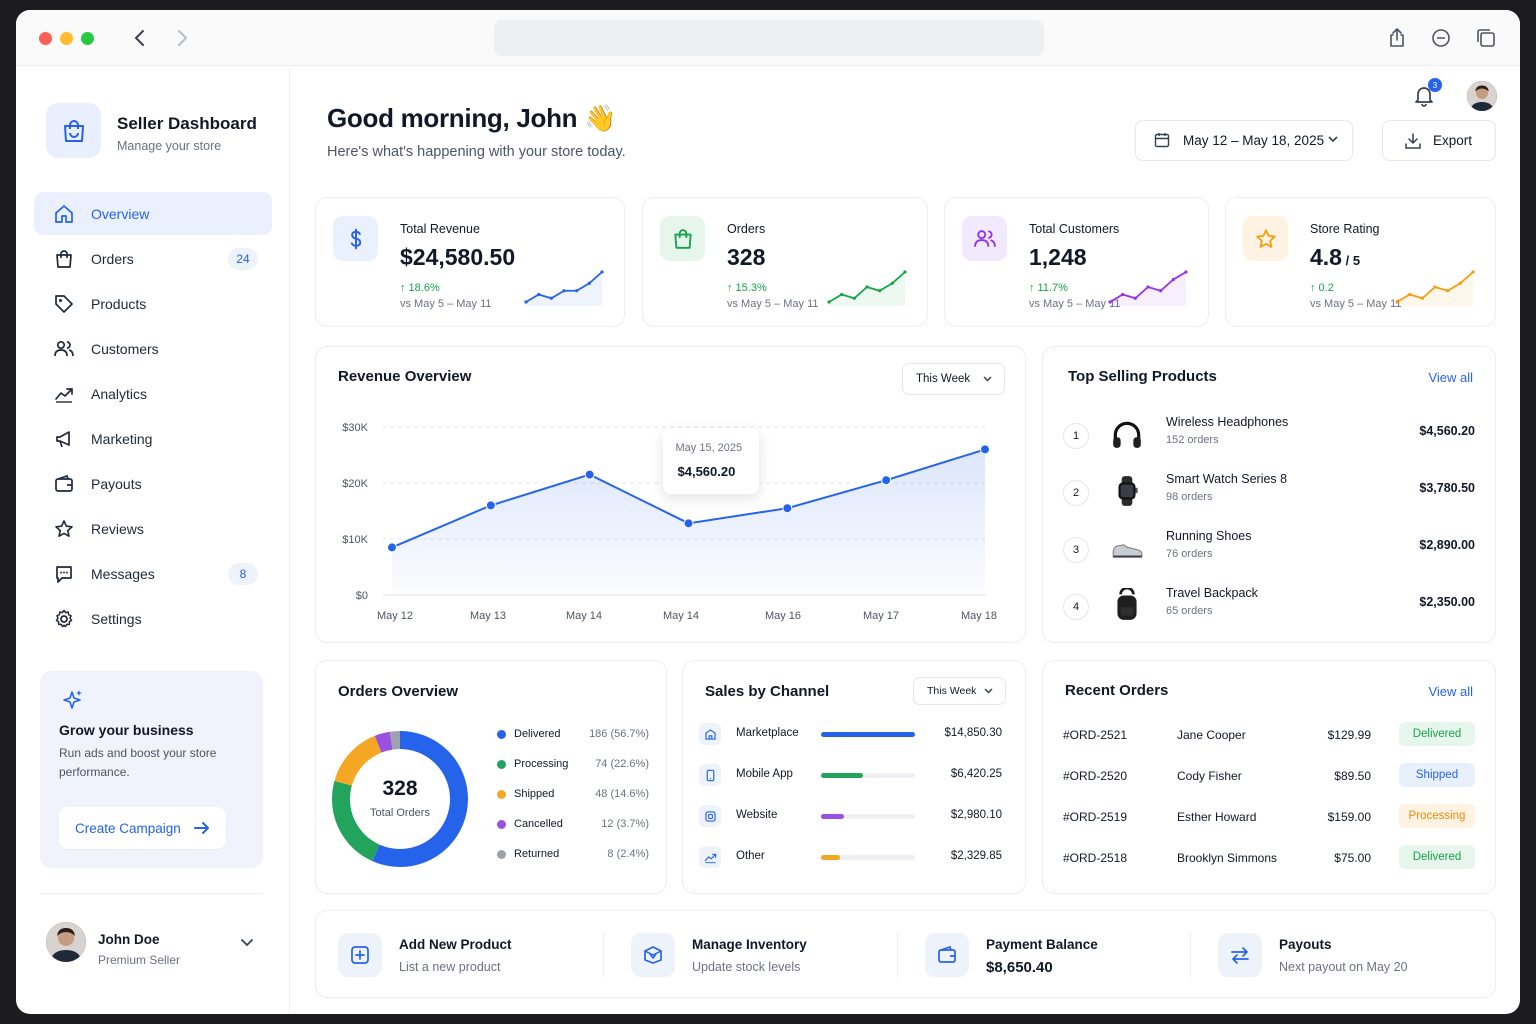 The width and height of the screenshot is (1536, 1024). I want to click on close-window-button, so click(45, 38).